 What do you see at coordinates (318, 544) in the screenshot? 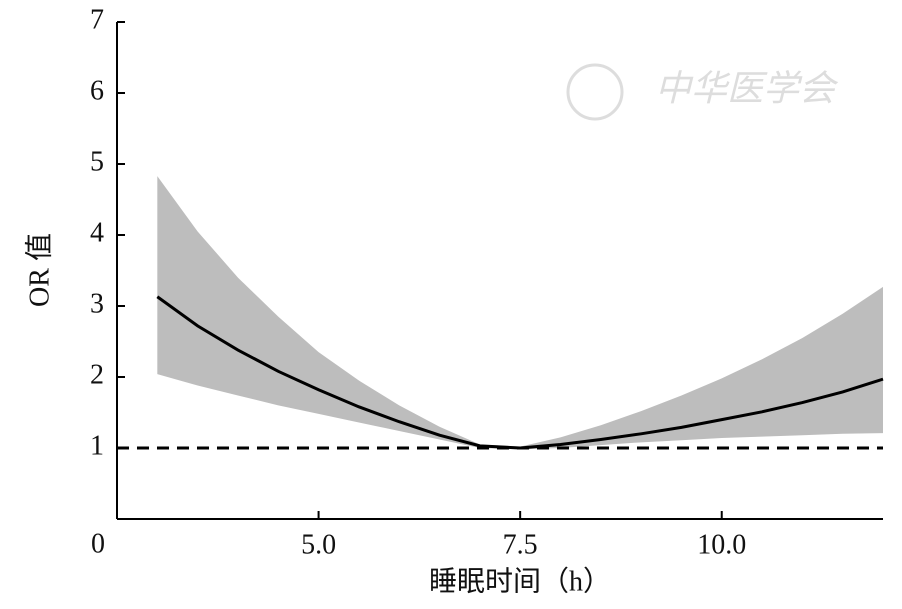
I see `x-tick-label: 5.0` at bounding box center [318, 544].